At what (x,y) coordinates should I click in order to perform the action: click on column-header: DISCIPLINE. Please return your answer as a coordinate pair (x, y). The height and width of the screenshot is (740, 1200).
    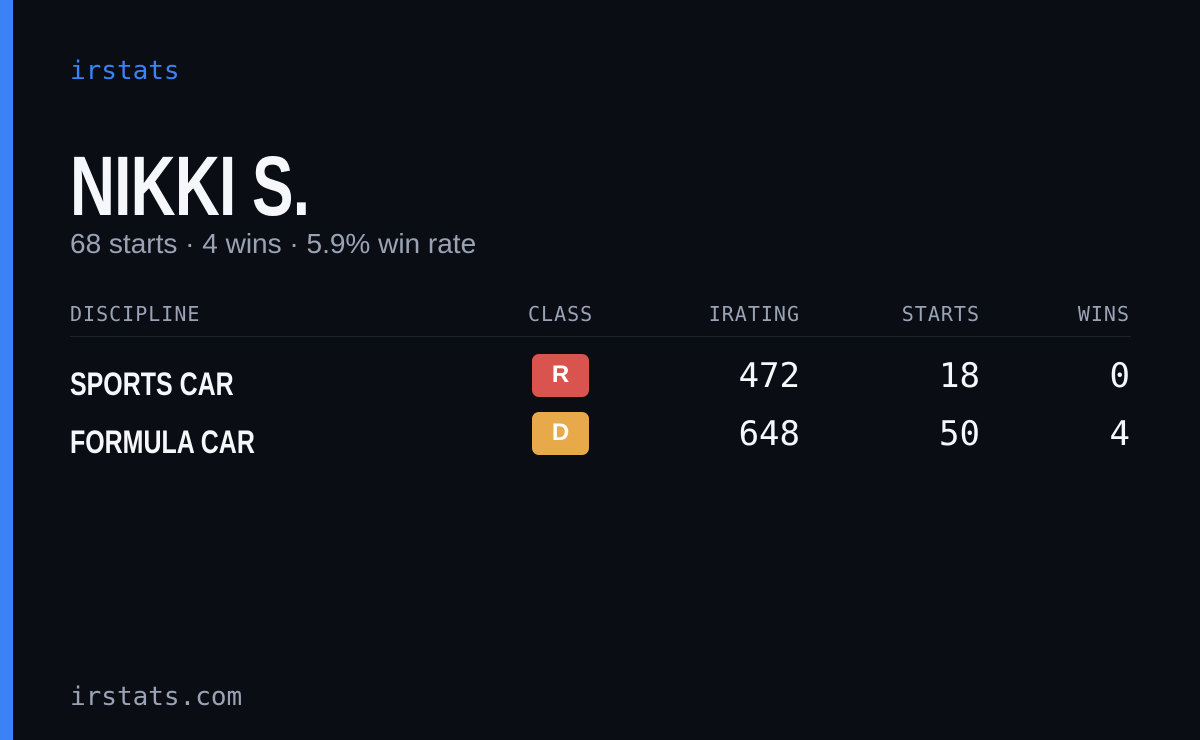
    Looking at the image, I should click on (135, 314).